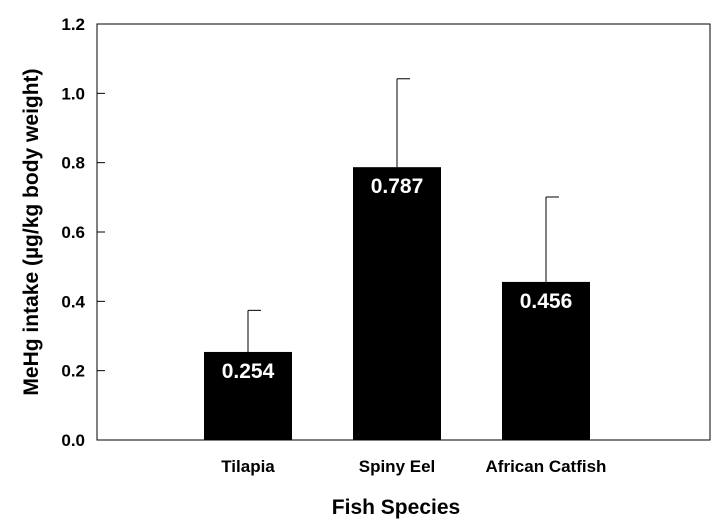  Describe the element at coordinates (546, 301) in the screenshot. I see `data-label-2: 0.456` at that location.